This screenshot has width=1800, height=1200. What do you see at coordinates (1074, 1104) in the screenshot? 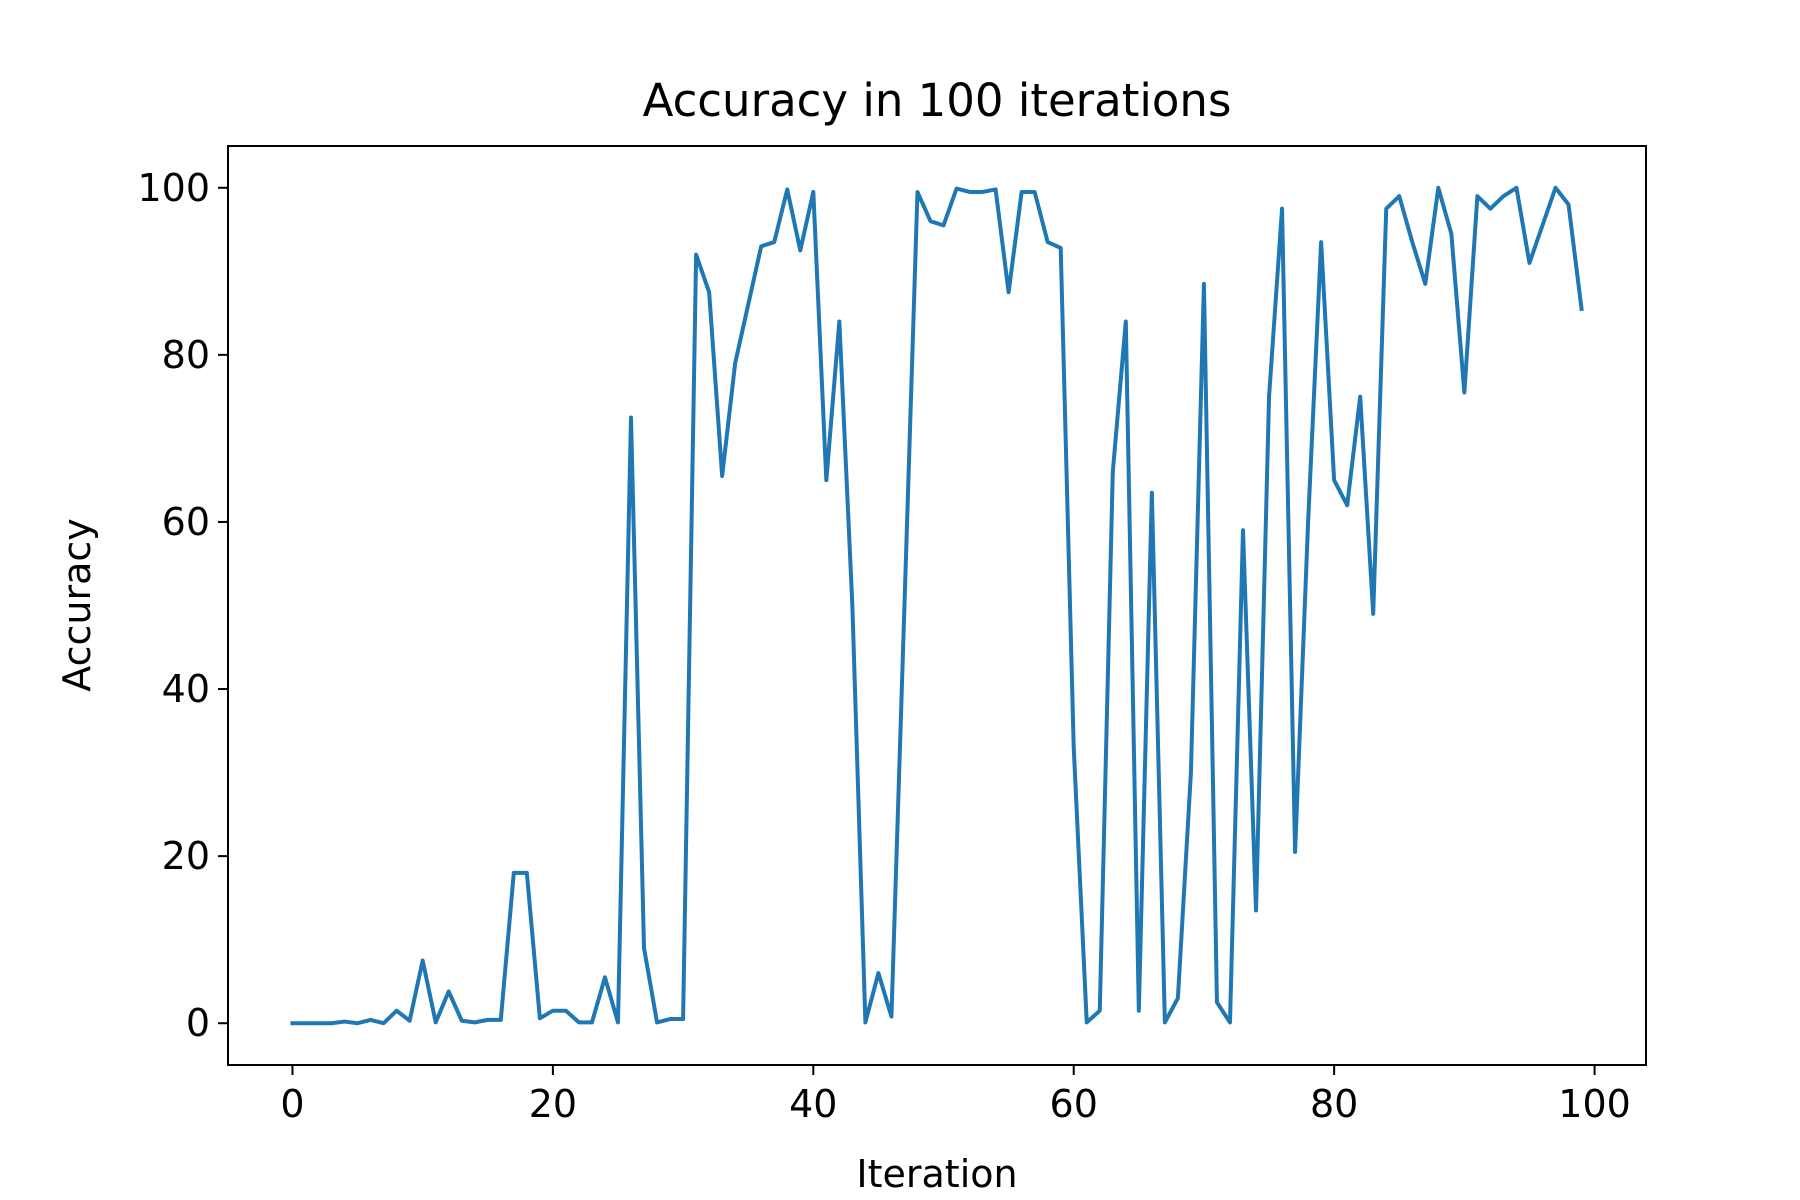
I see `x-tick-label: 60` at bounding box center [1074, 1104].